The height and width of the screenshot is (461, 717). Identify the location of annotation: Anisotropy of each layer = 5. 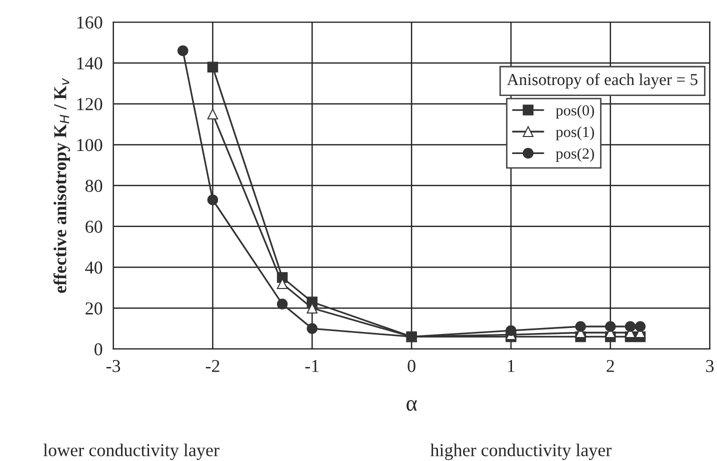
(602, 81).